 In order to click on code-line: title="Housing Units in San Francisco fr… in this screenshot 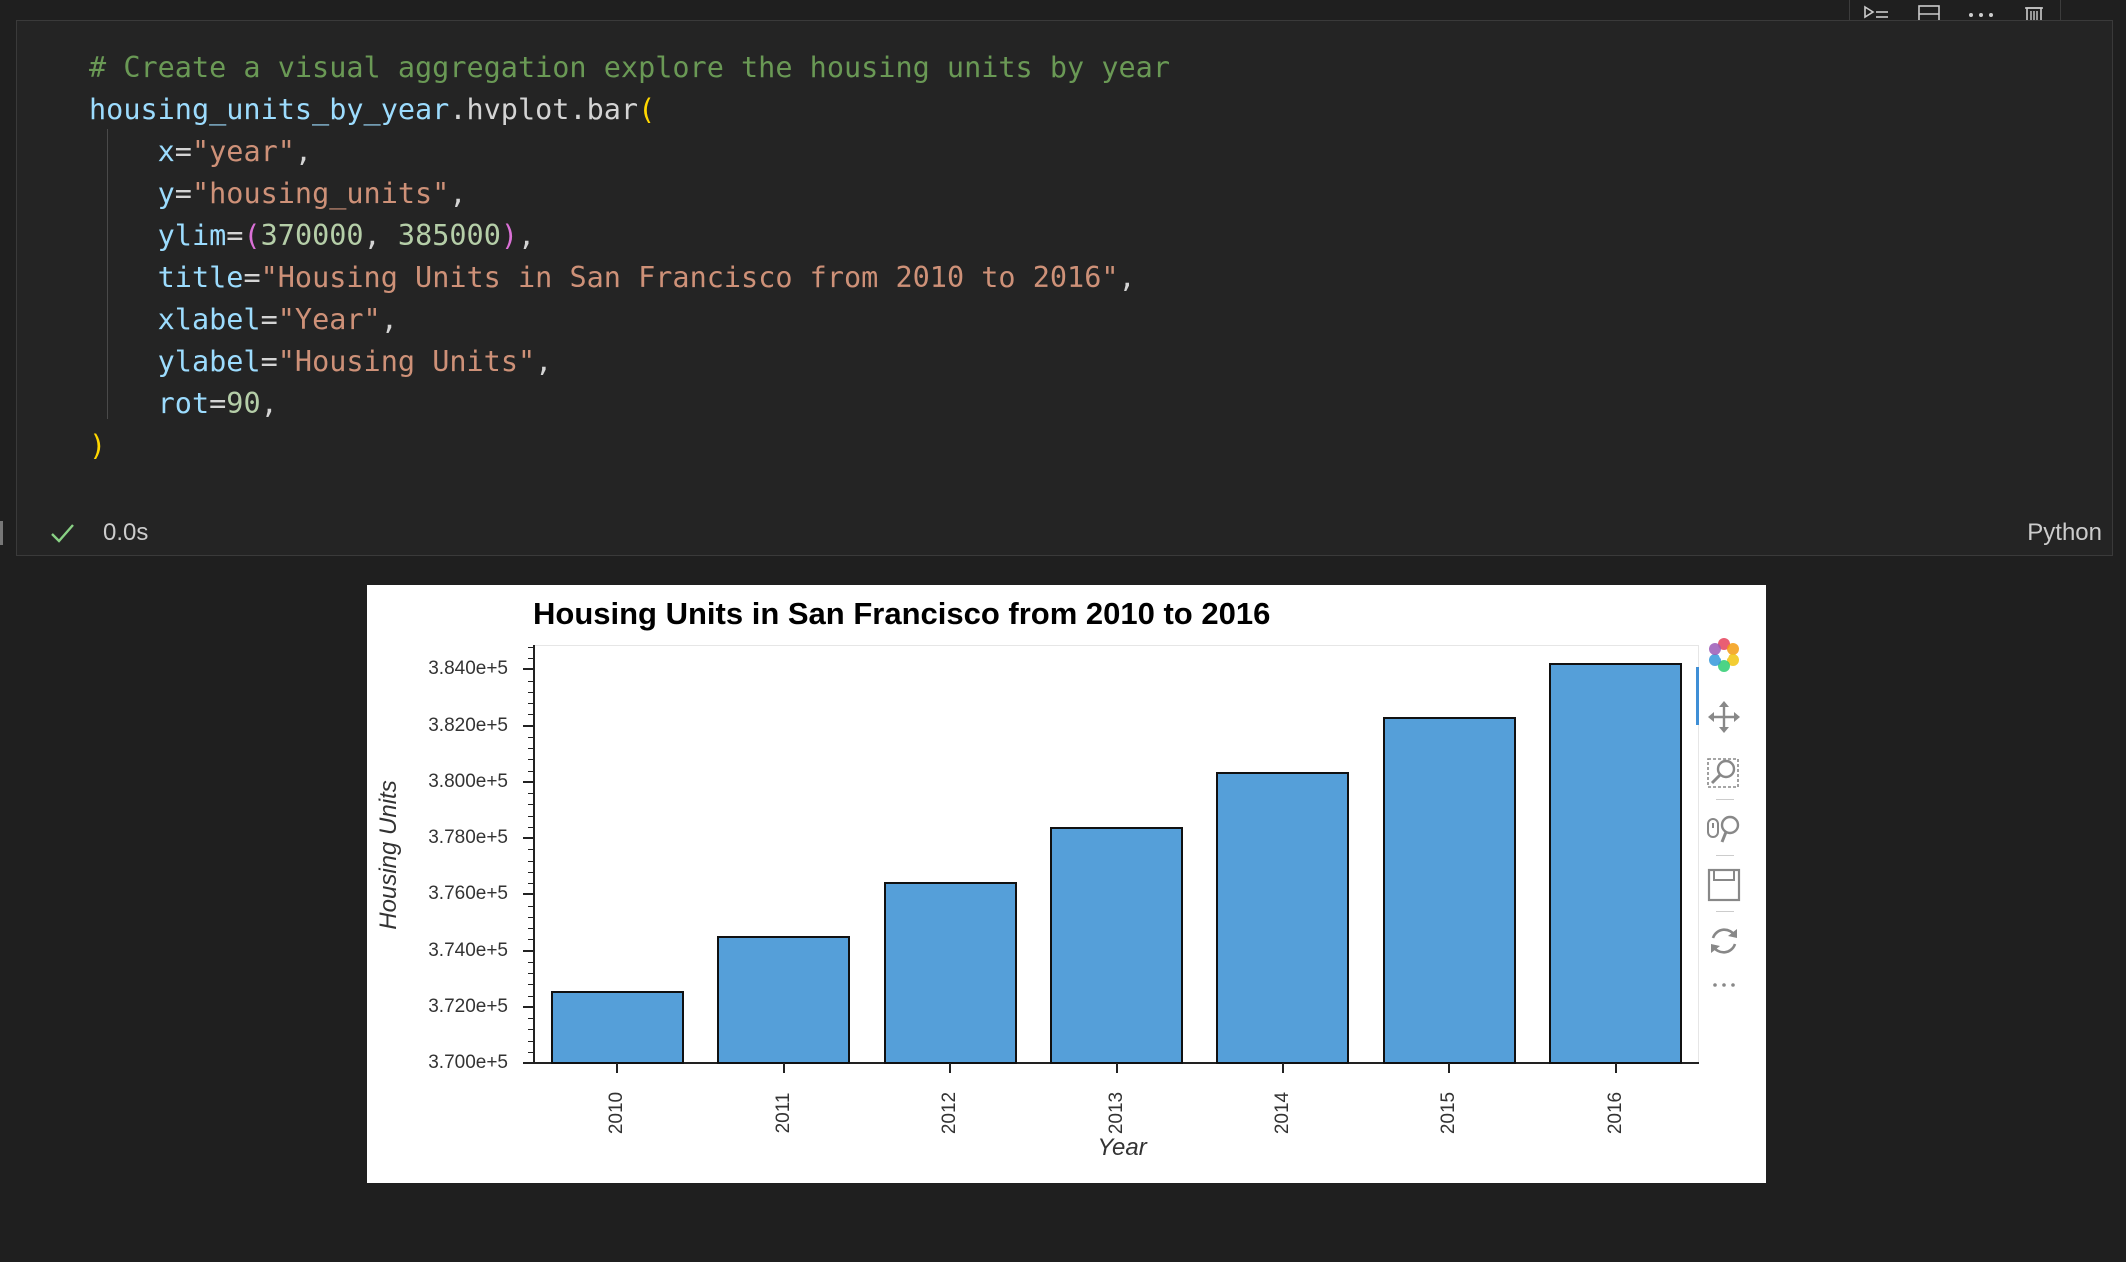, I will do `click(629, 278)`.